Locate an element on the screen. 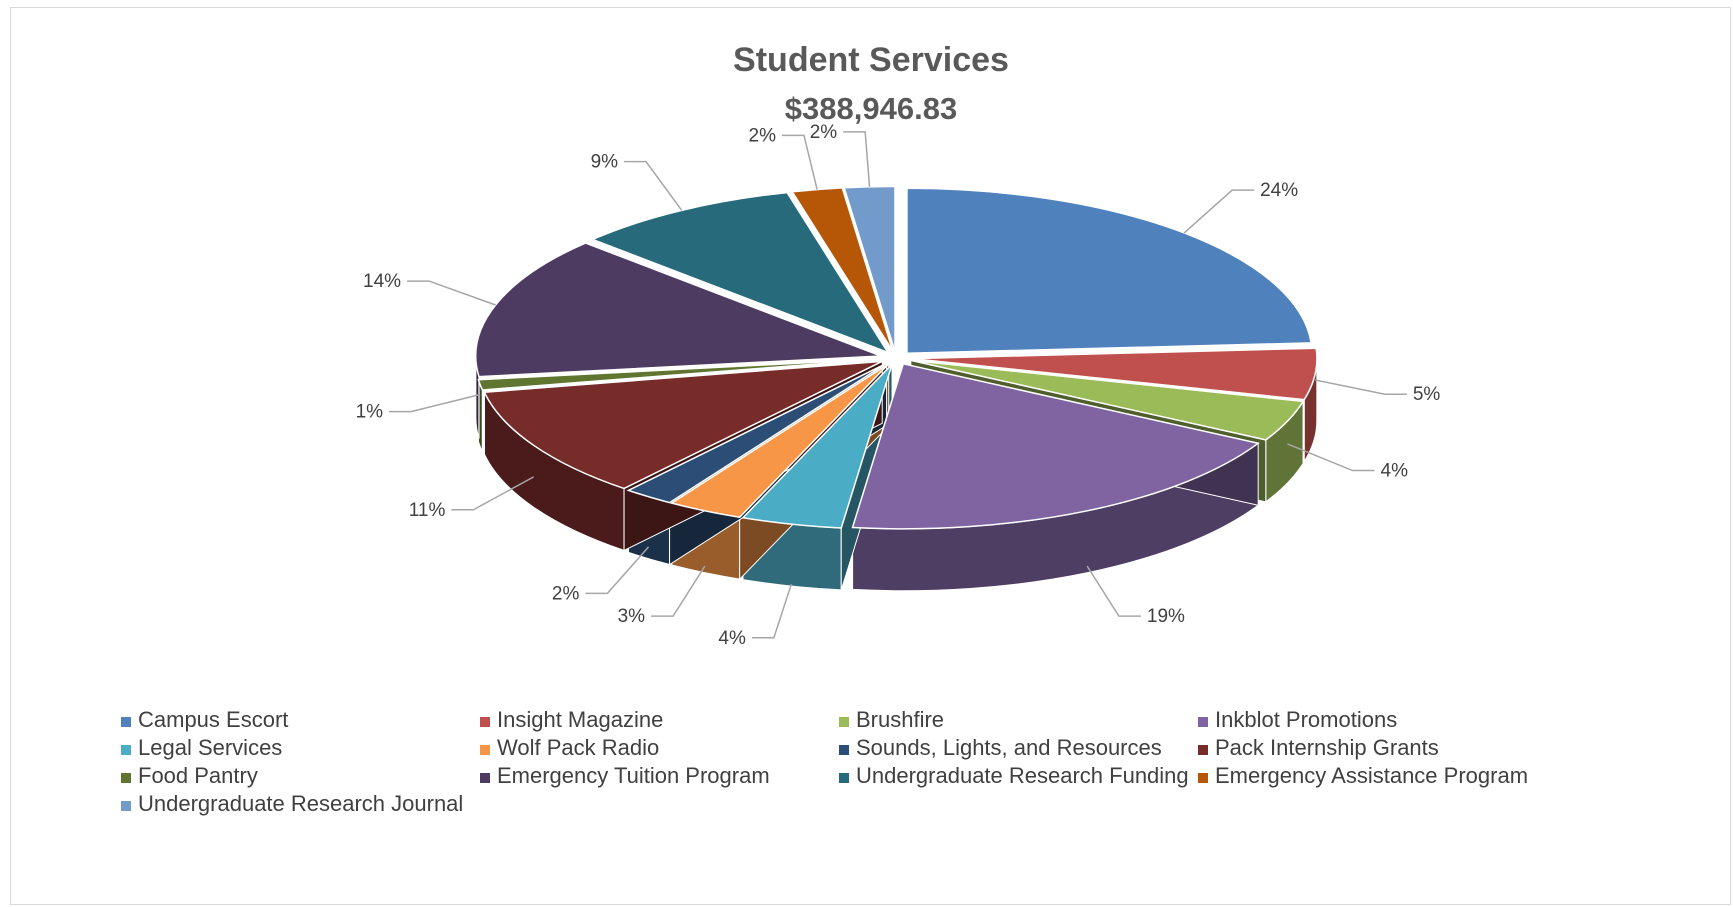  leader-line-legal-services is located at coordinates (772, 611).